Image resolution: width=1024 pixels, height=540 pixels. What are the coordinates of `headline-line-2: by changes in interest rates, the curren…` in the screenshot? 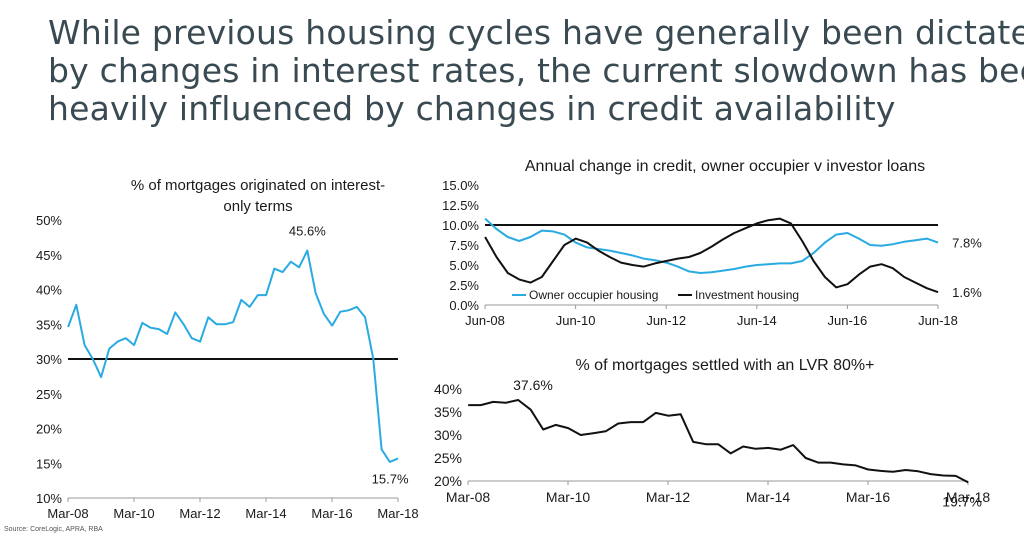 It's located at (536, 70).